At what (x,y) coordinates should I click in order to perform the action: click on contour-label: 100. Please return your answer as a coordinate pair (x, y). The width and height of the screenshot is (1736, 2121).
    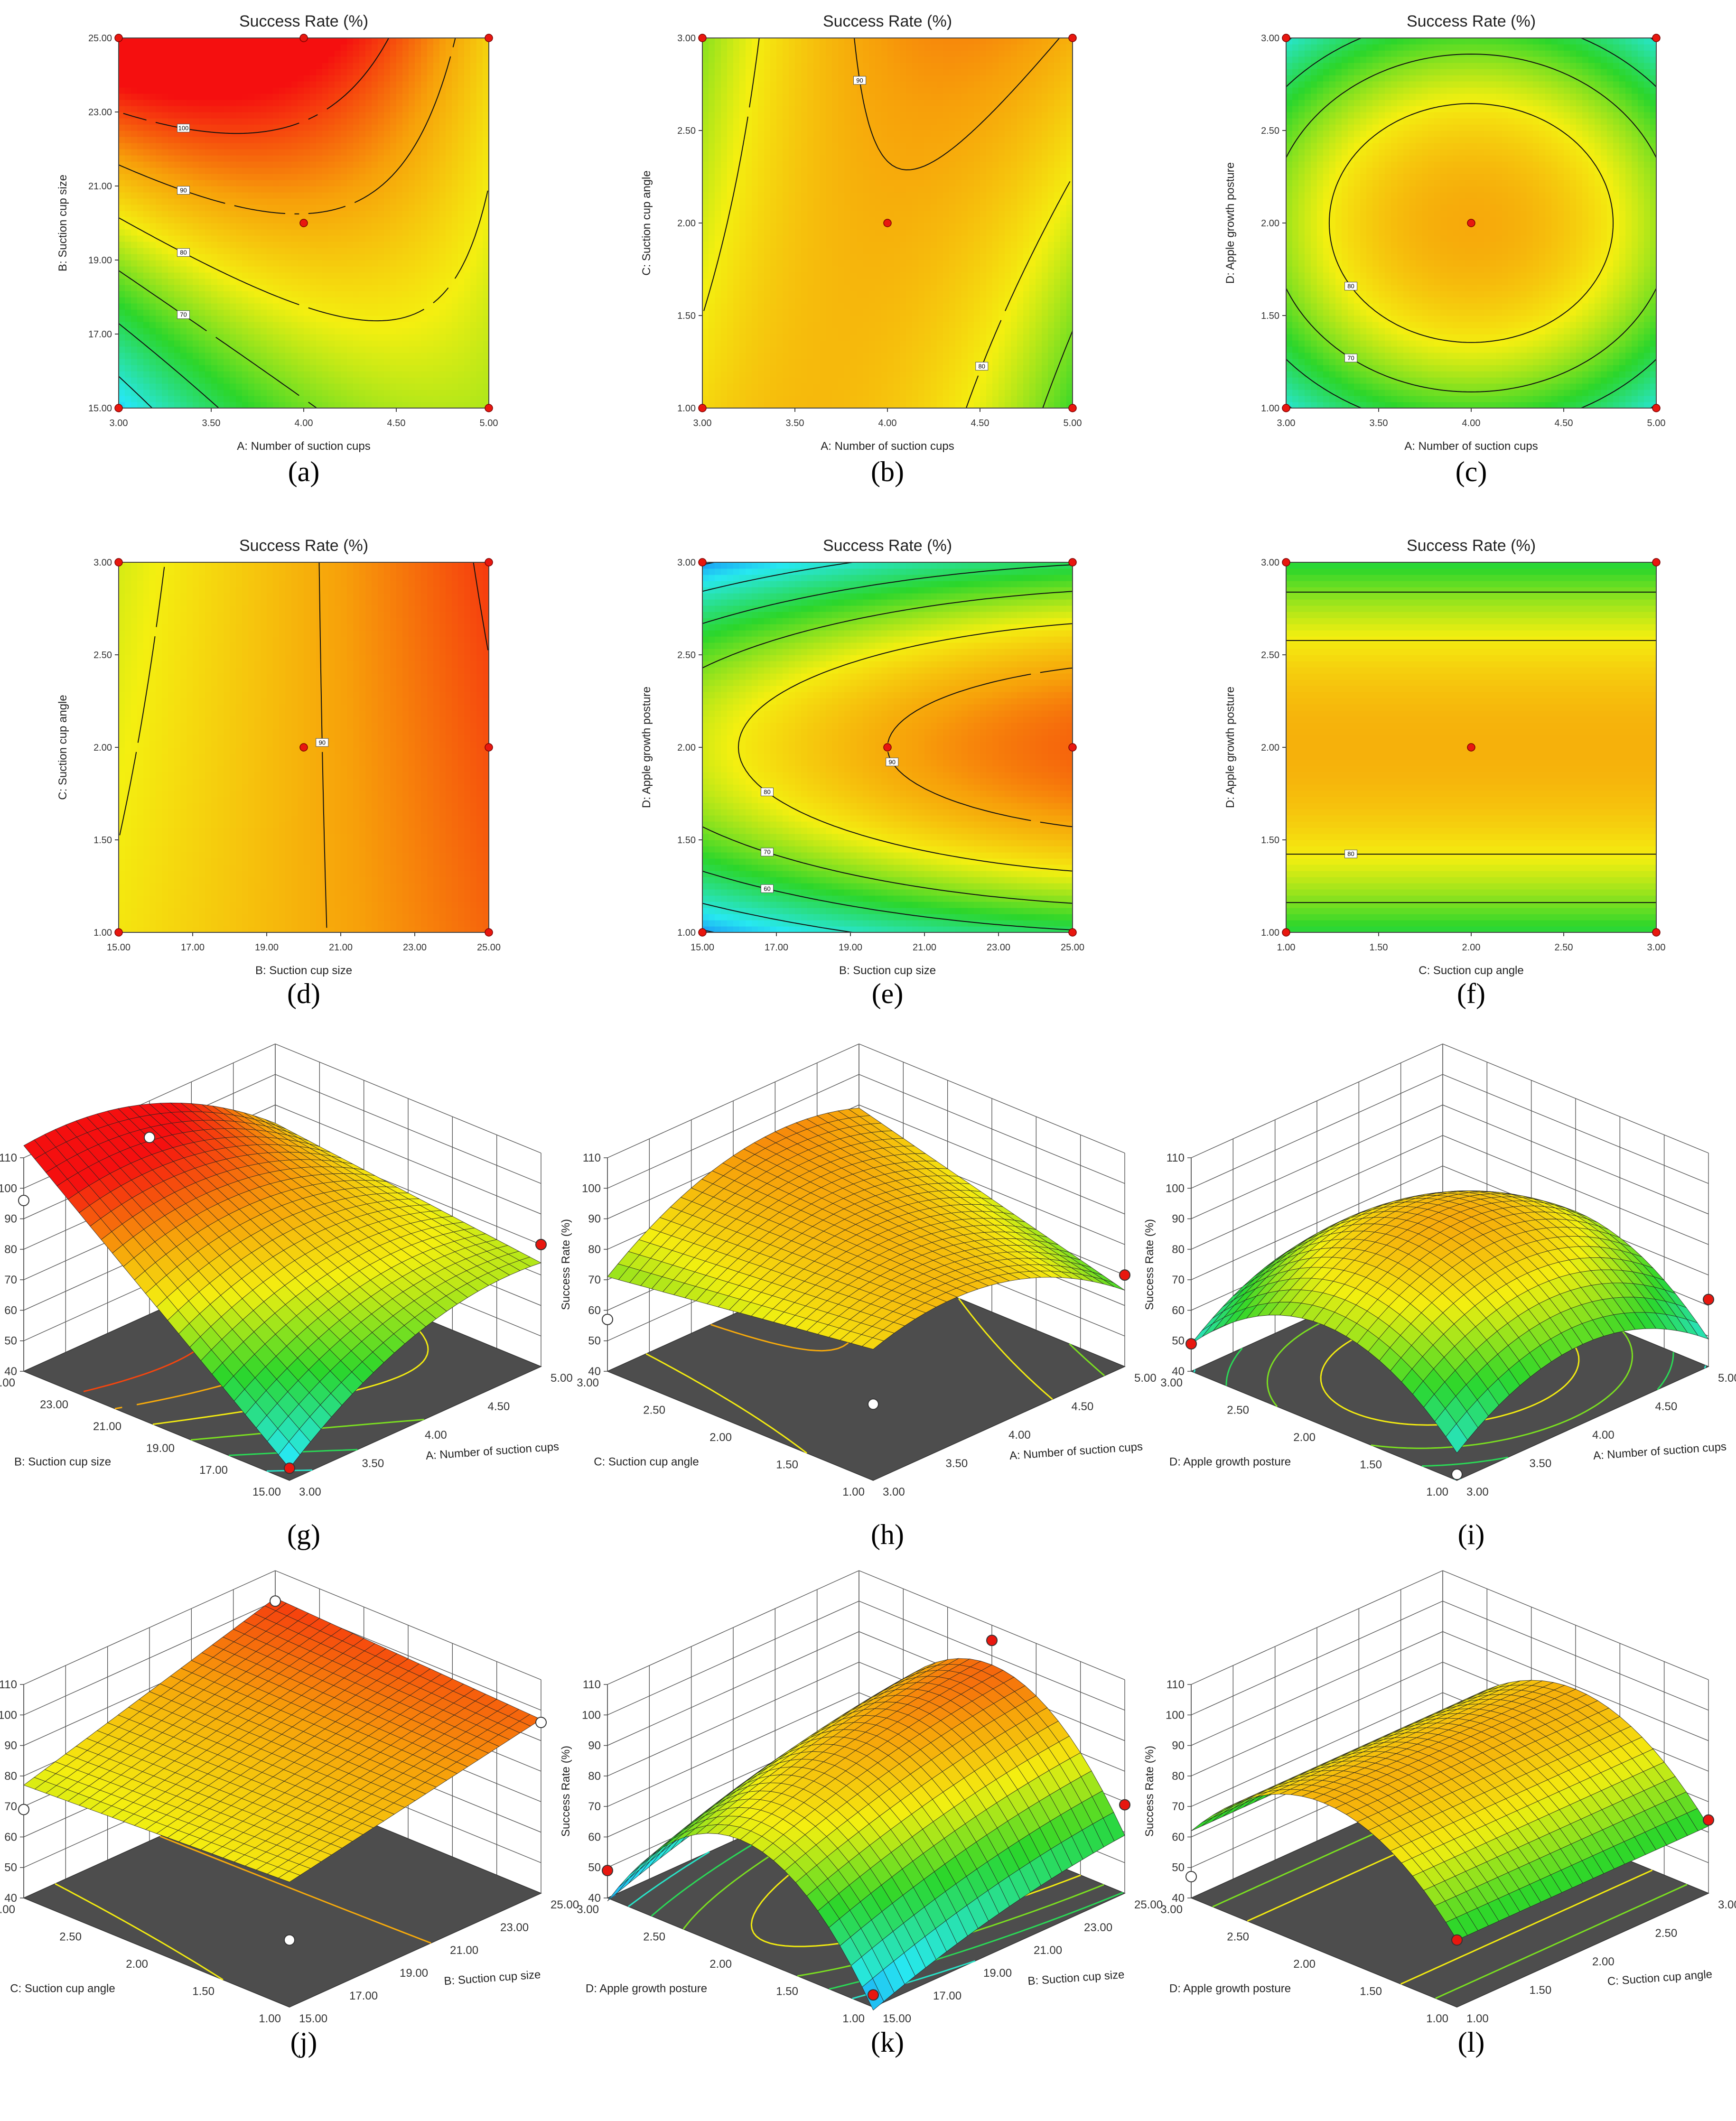
    Looking at the image, I should click on (183, 128).